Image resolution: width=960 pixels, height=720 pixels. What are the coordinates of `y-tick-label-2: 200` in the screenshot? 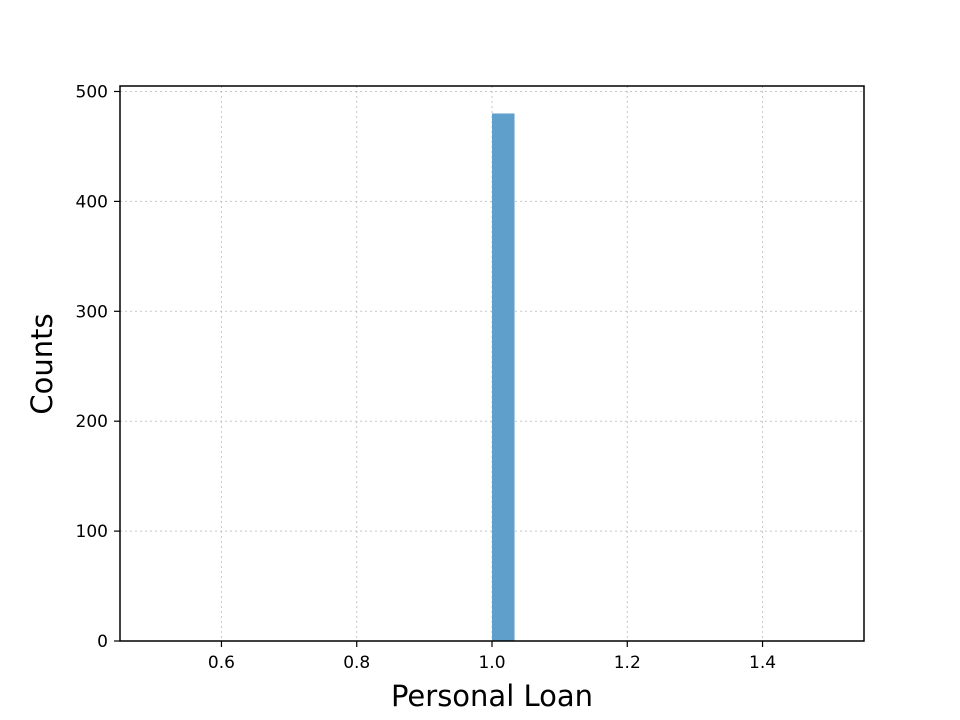 It's located at (92, 422).